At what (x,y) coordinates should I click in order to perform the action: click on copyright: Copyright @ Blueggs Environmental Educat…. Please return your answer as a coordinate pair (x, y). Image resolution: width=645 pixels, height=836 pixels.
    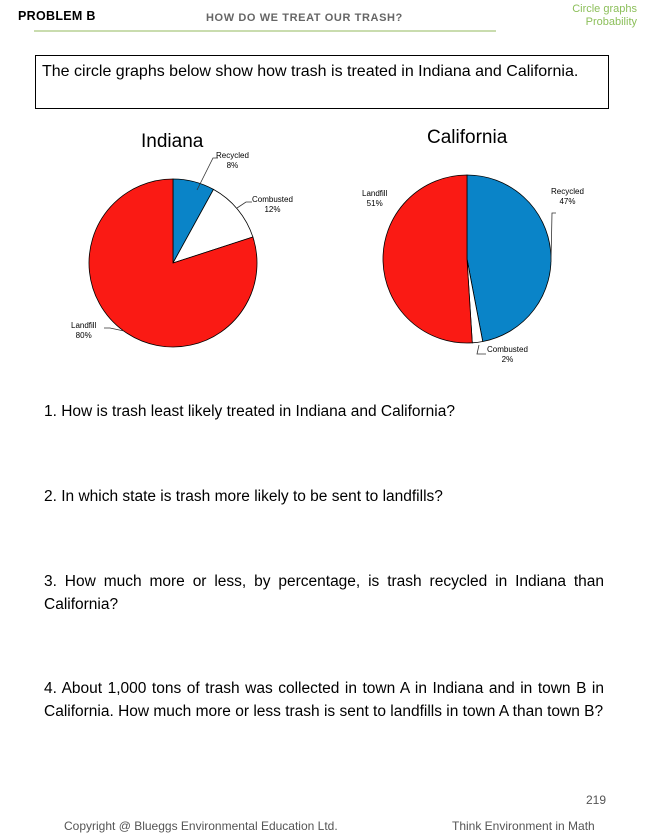
    Looking at the image, I should click on (201, 826).